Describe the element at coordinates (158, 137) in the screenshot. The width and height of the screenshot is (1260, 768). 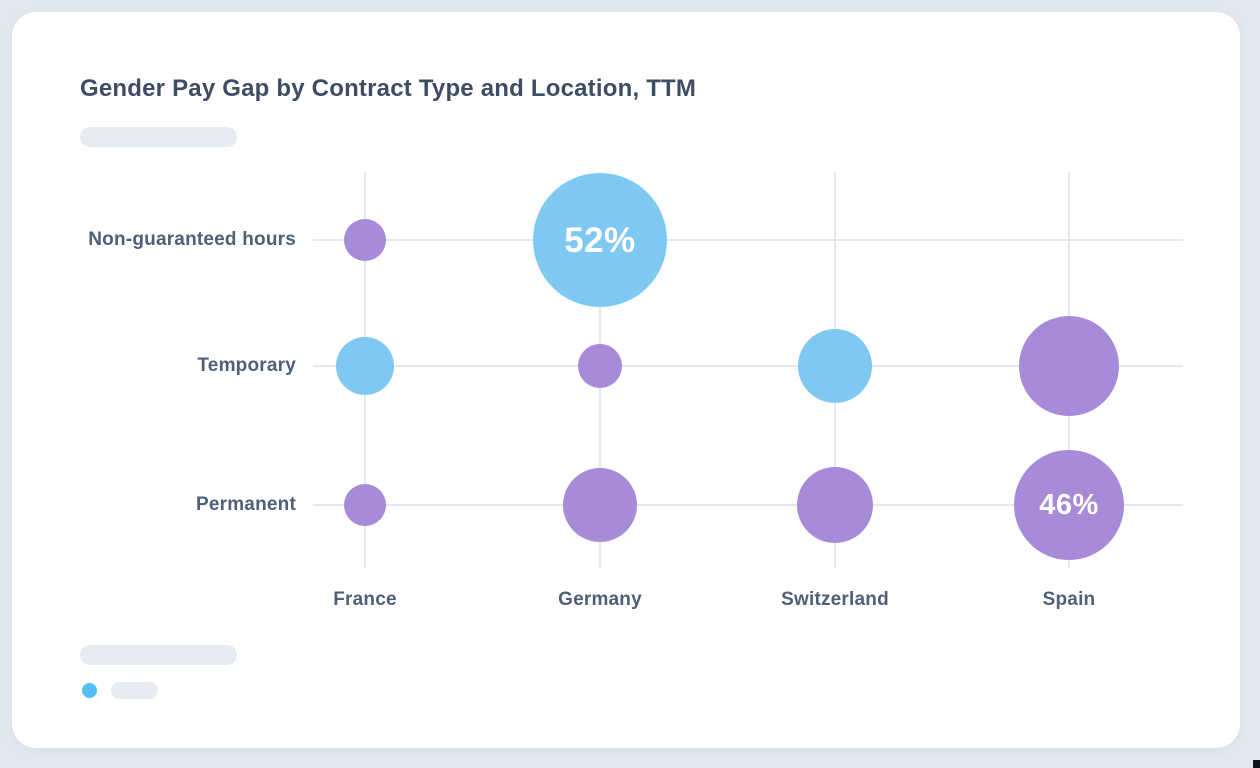
I see `subtitle-skeleton` at that location.